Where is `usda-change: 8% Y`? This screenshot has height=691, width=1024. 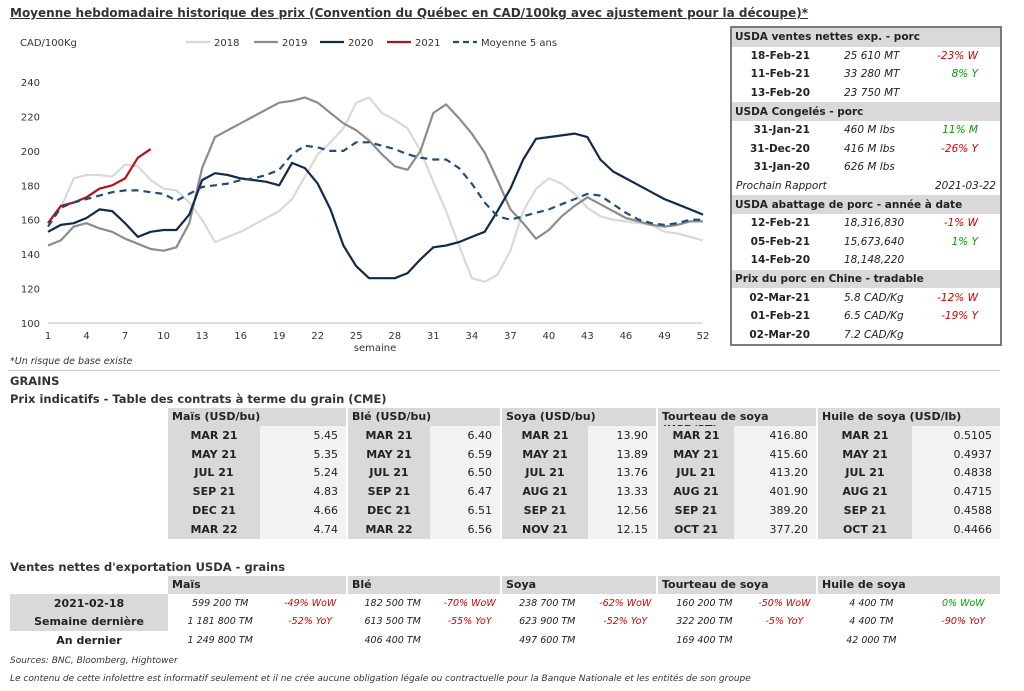
usda-change: 8% Y is located at coordinates (964, 74).